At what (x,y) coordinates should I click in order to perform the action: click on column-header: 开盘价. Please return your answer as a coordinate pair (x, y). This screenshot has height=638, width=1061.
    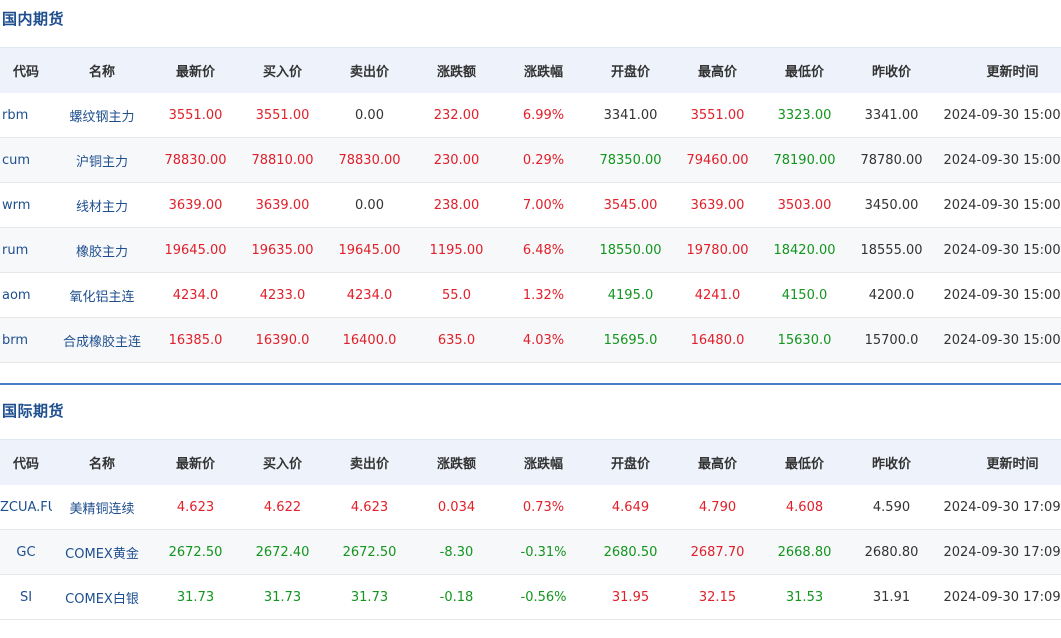
    Looking at the image, I should click on (630, 70).